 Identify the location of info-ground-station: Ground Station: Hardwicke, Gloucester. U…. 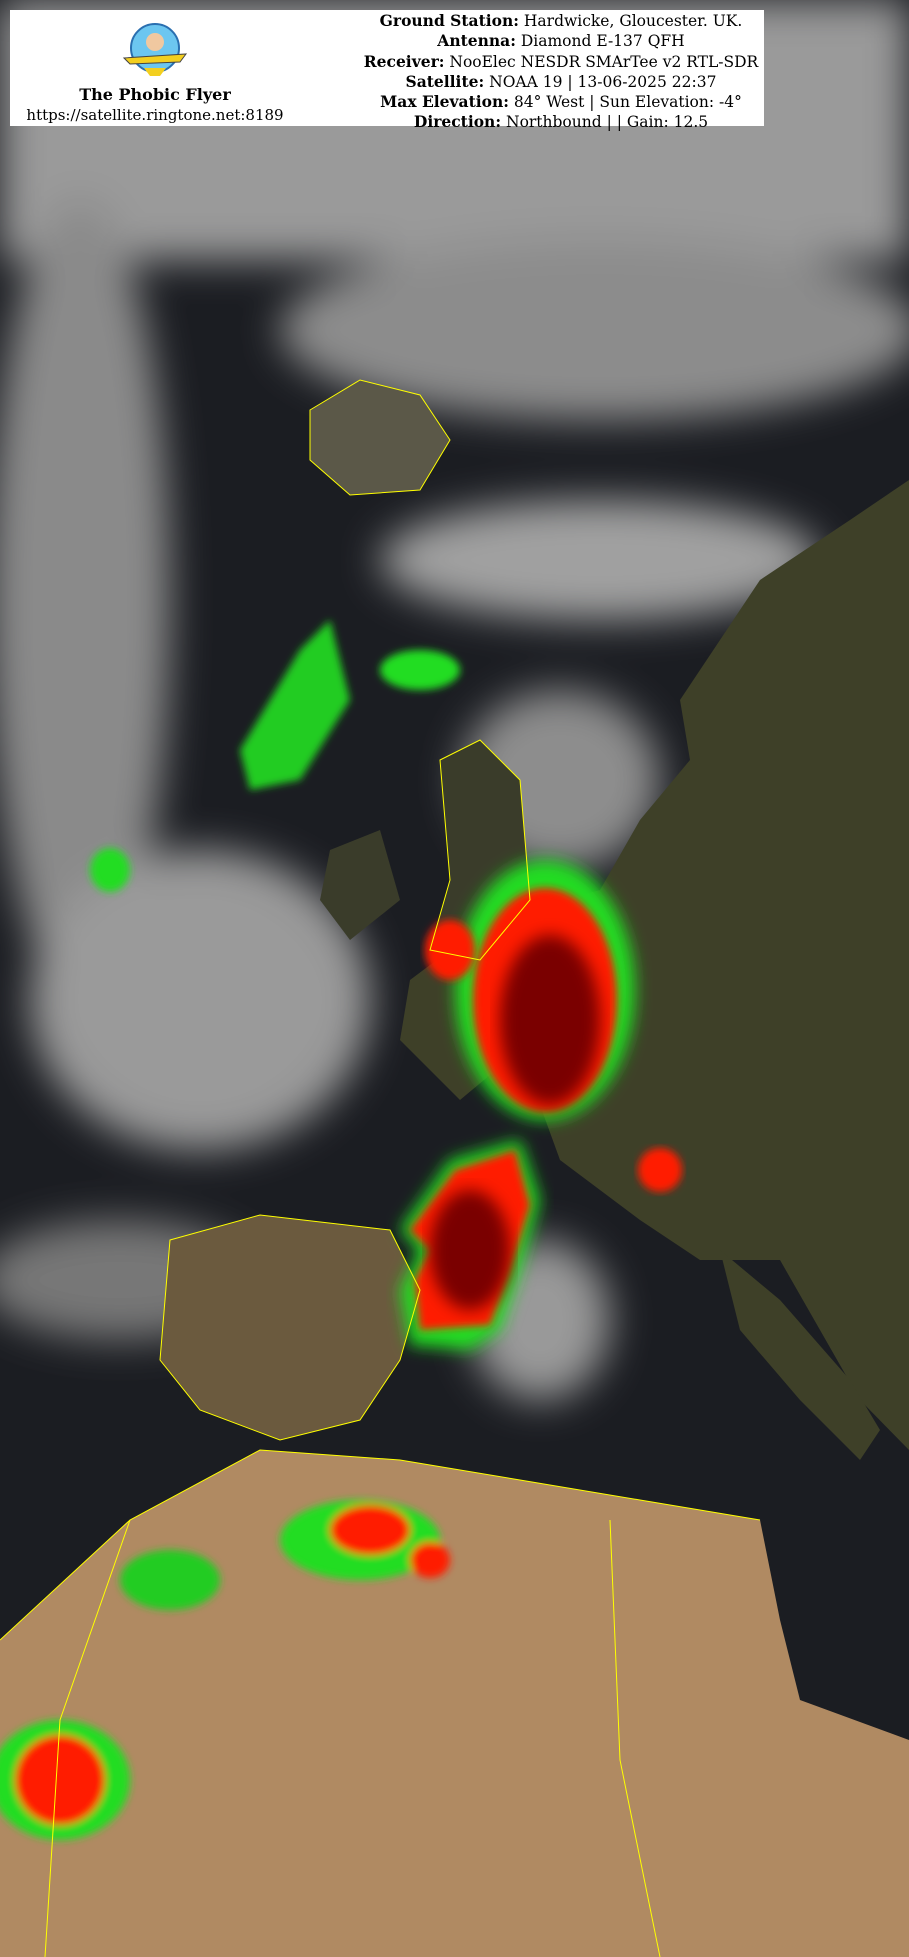
(561, 20).